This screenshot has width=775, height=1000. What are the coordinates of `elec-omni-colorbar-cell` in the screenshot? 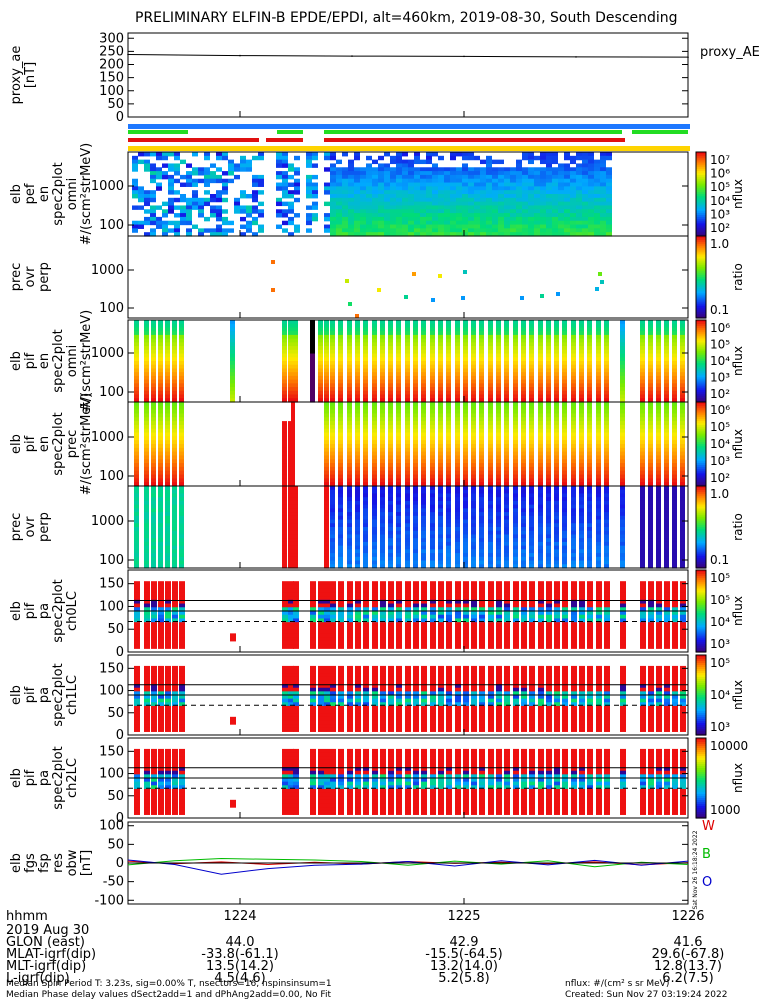 It's located at (701, 183).